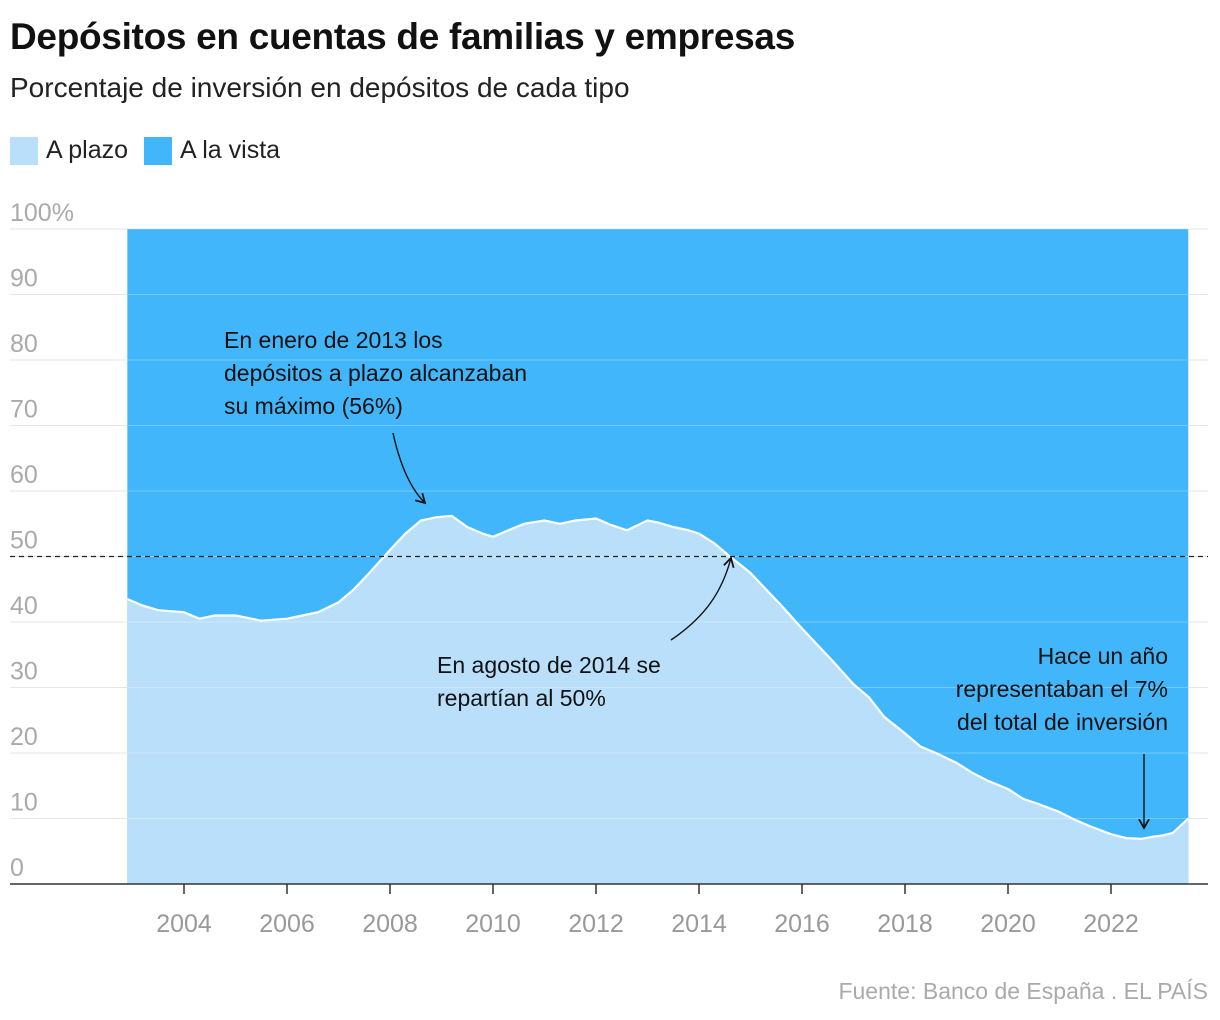 The image size is (1220, 1020). I want to click on x-tick-label: 2014, so click(699, 924).